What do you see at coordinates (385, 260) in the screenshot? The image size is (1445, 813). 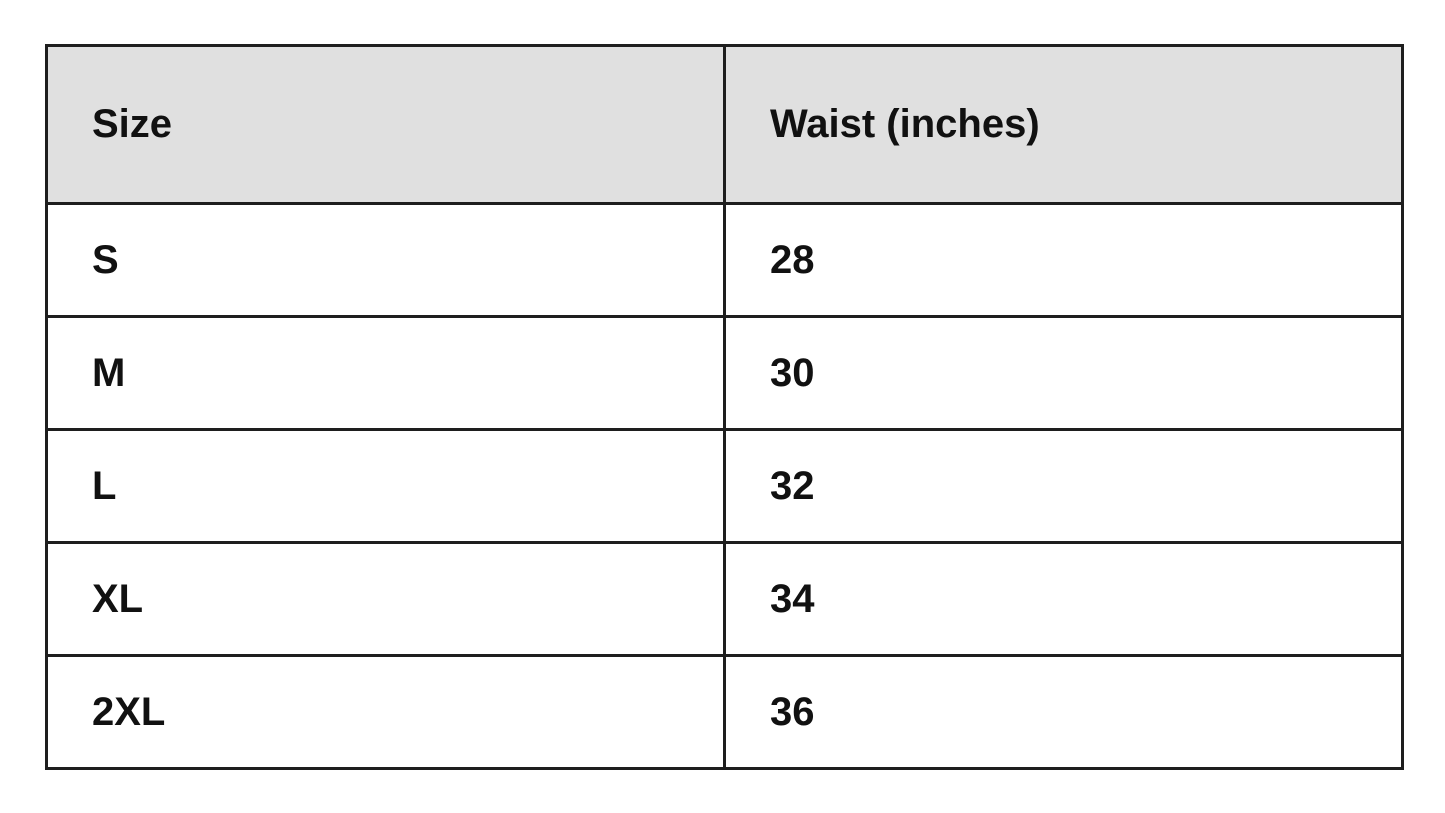 I see `cell-size: S` at bounding box center [385, 260].